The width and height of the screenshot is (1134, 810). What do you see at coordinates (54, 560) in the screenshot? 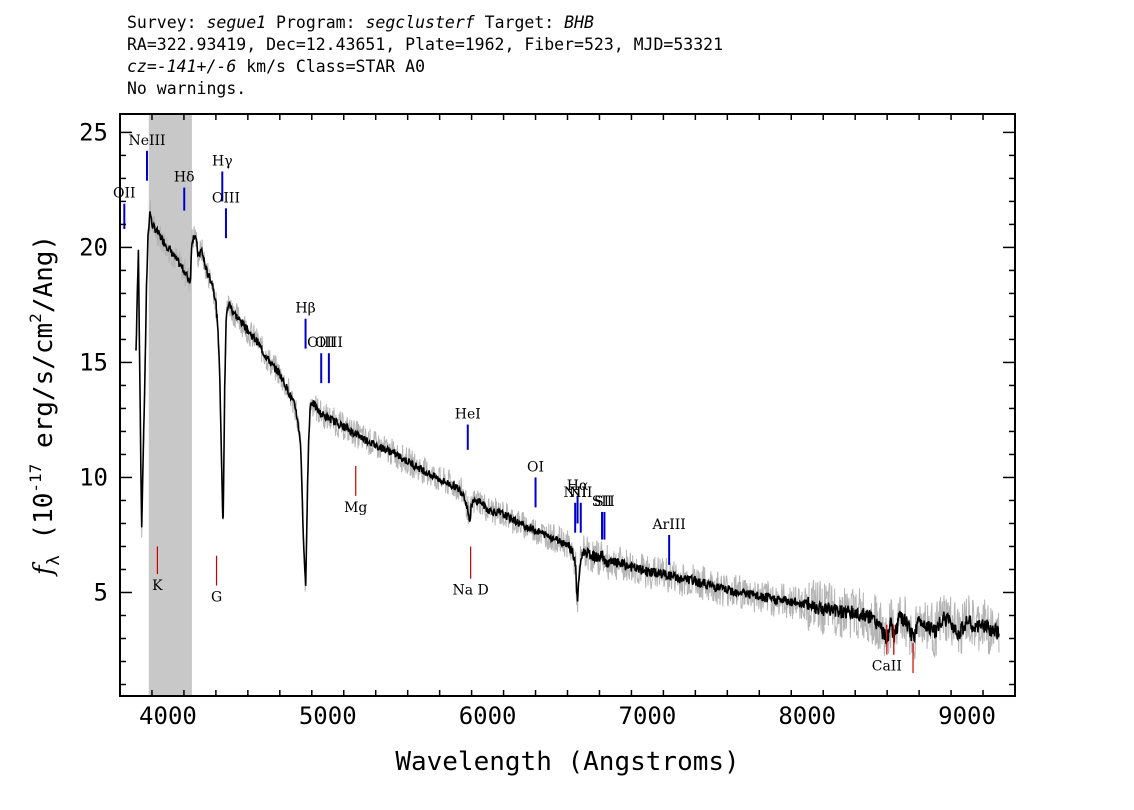
I see `y-axis-title-sub: λ` at bounding box center [54, 560].